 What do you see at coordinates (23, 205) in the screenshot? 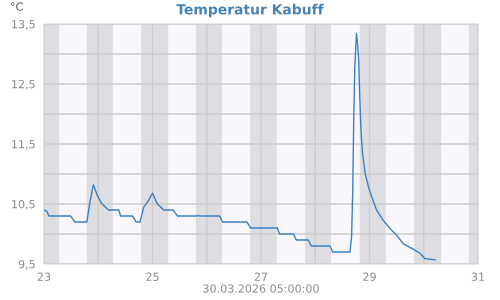
I see `y-tick-label: 10,5` at bounding box center [23, 205].